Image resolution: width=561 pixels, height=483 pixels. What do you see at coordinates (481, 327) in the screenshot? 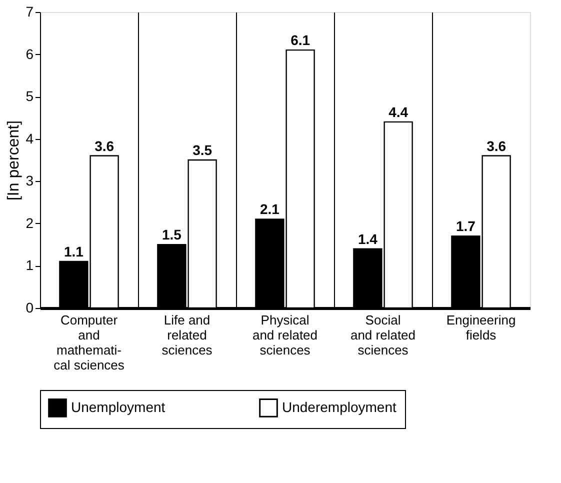
I see `x-tick-label: Engineering fields` at bounding box center [481, 327].